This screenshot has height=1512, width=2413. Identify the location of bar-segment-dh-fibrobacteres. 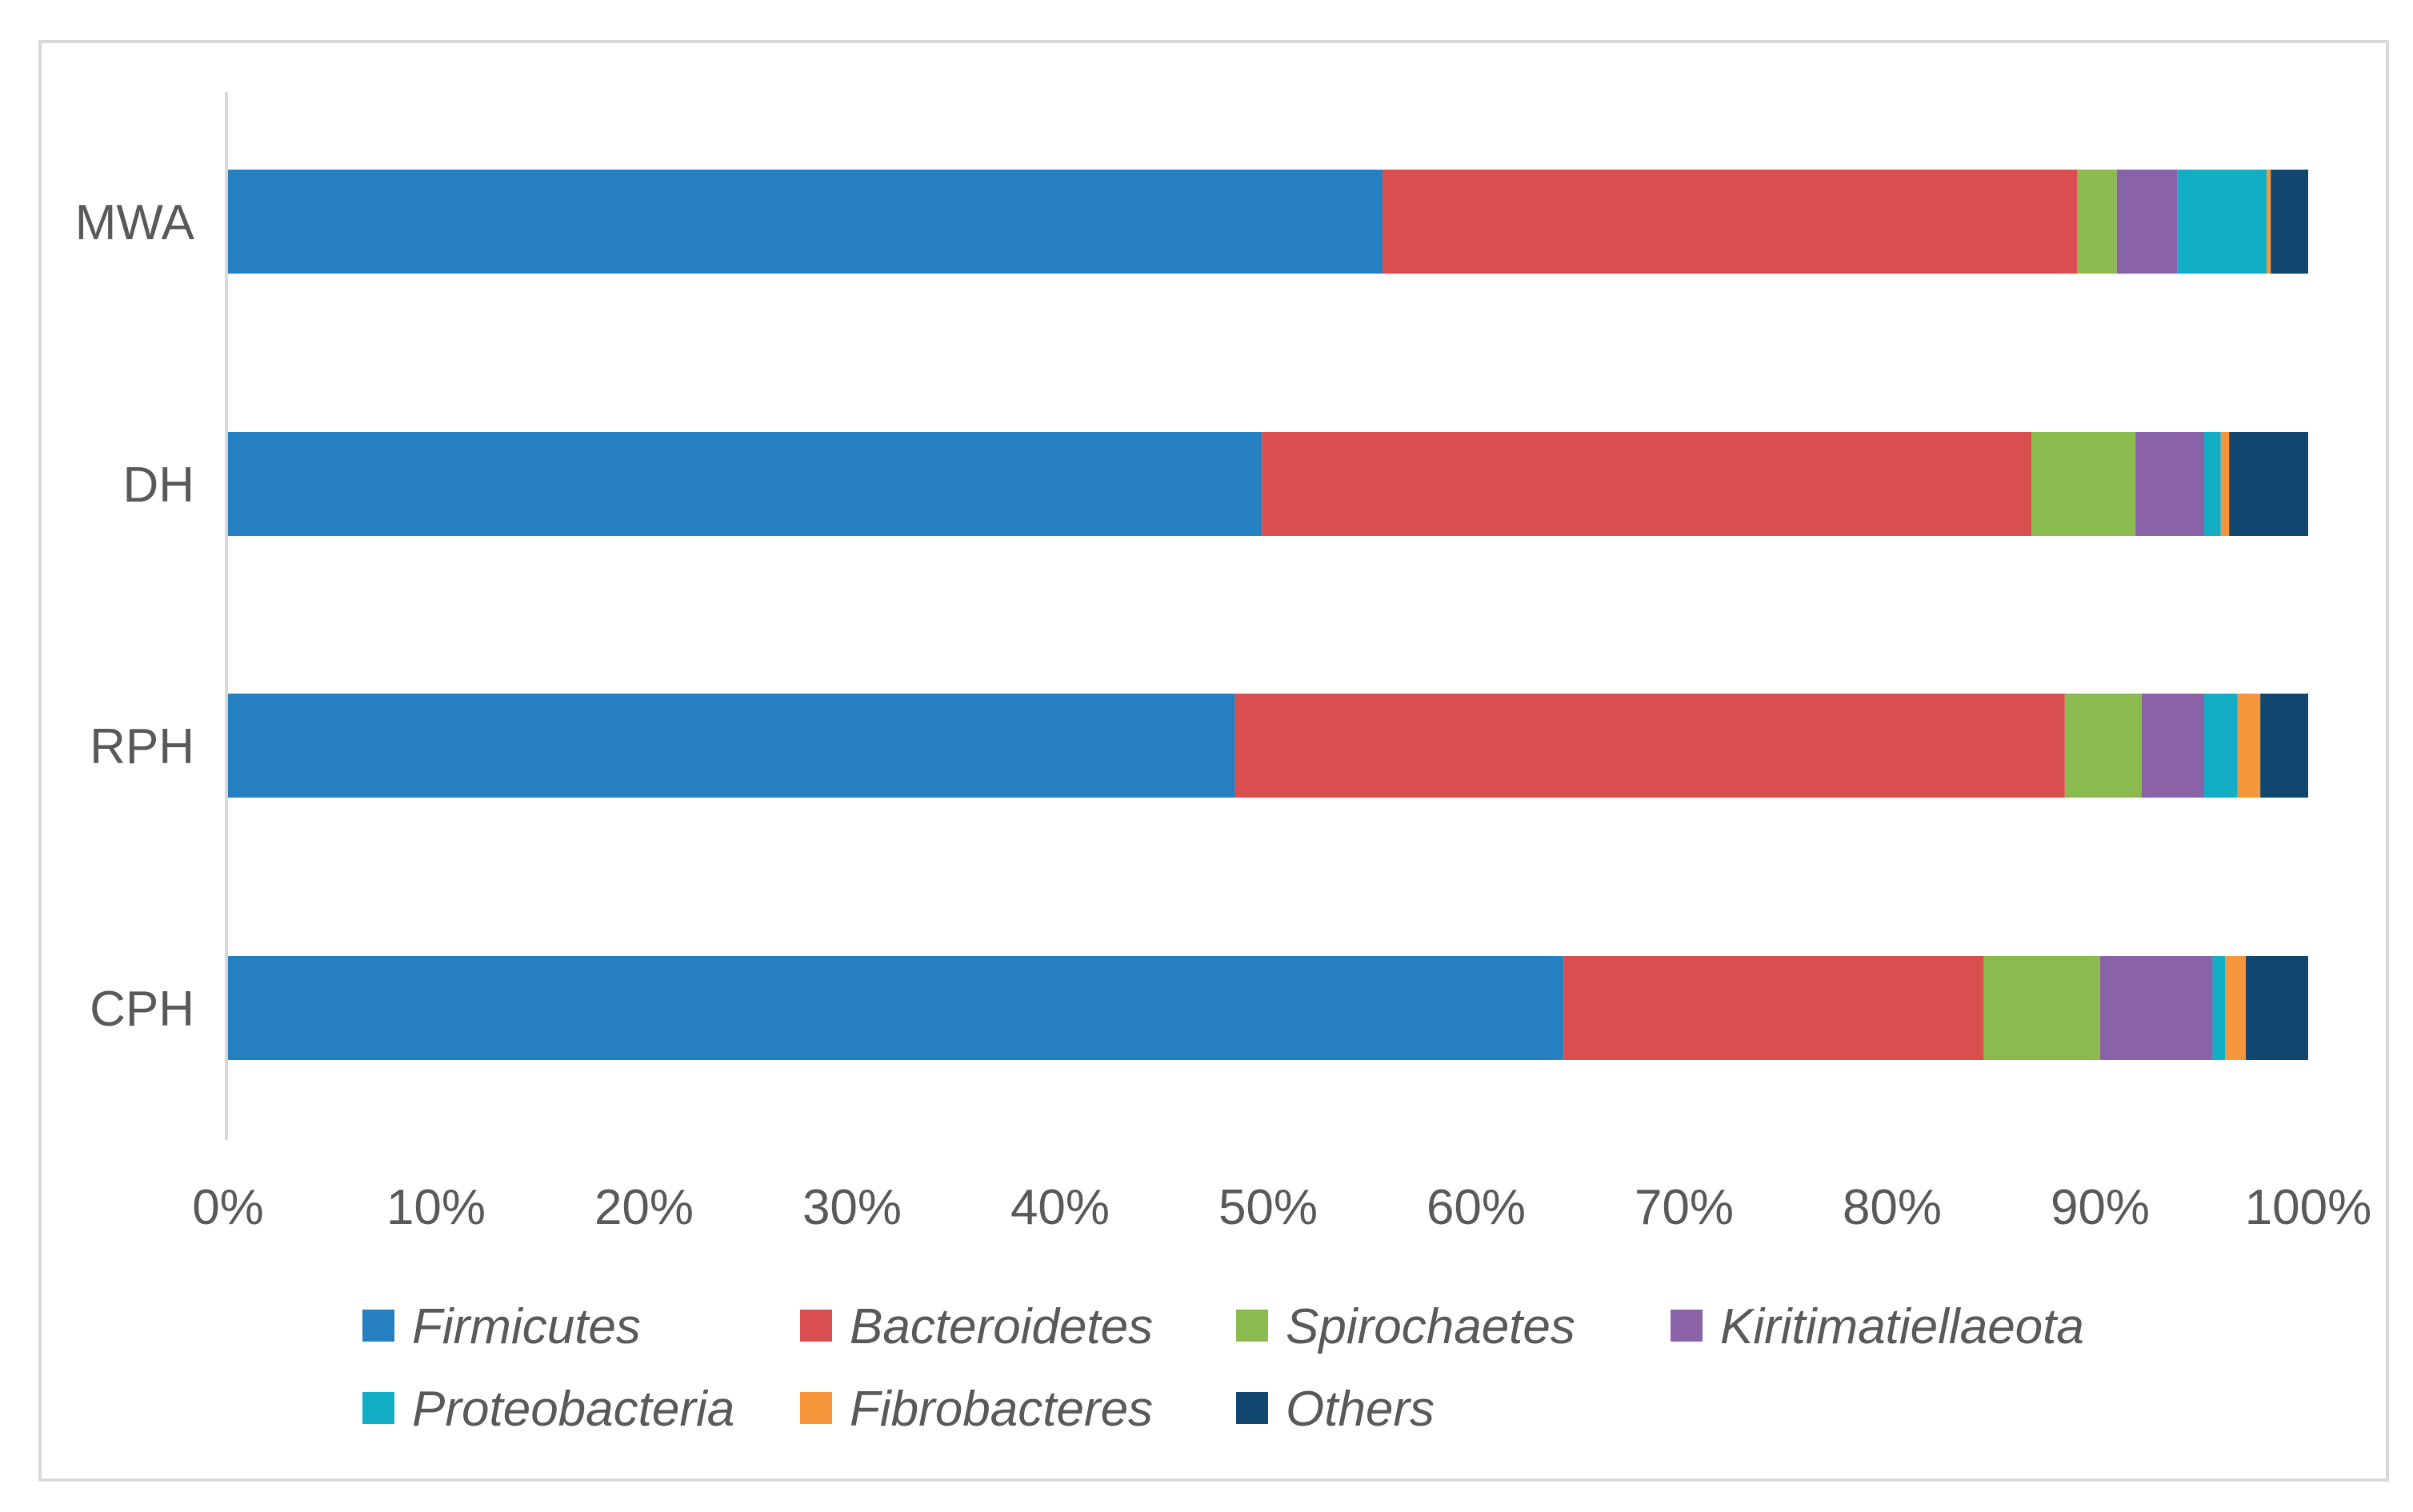
(2225, 484).